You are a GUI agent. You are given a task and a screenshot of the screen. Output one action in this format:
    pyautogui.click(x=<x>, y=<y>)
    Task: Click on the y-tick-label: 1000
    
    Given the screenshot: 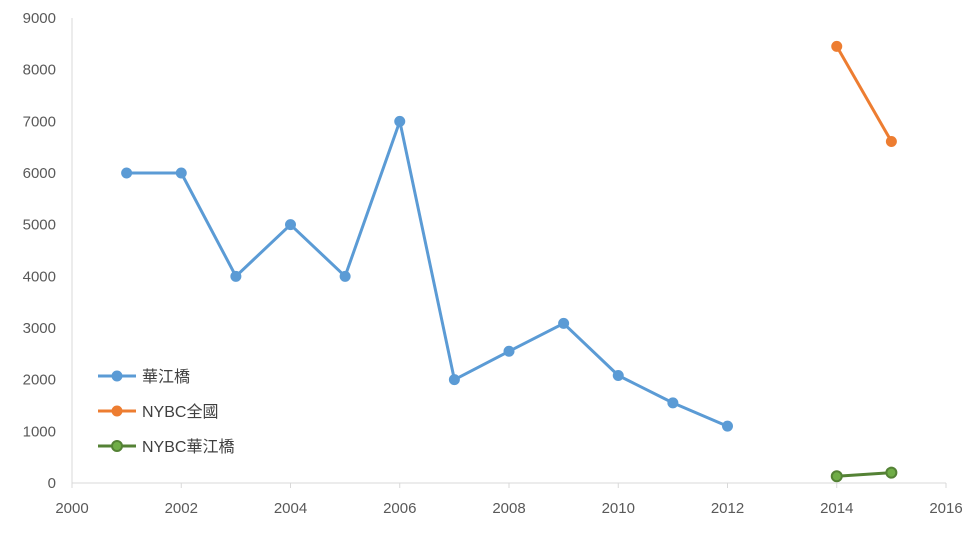 What is the action you would take?
    pyautogui.click(x=39, y=431)
    